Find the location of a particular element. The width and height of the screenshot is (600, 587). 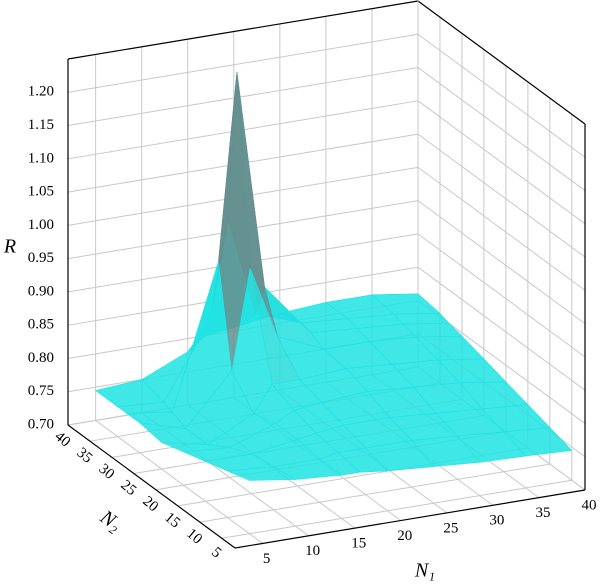

z-tick-label: 1.20 is located at coordinates (41, 92).